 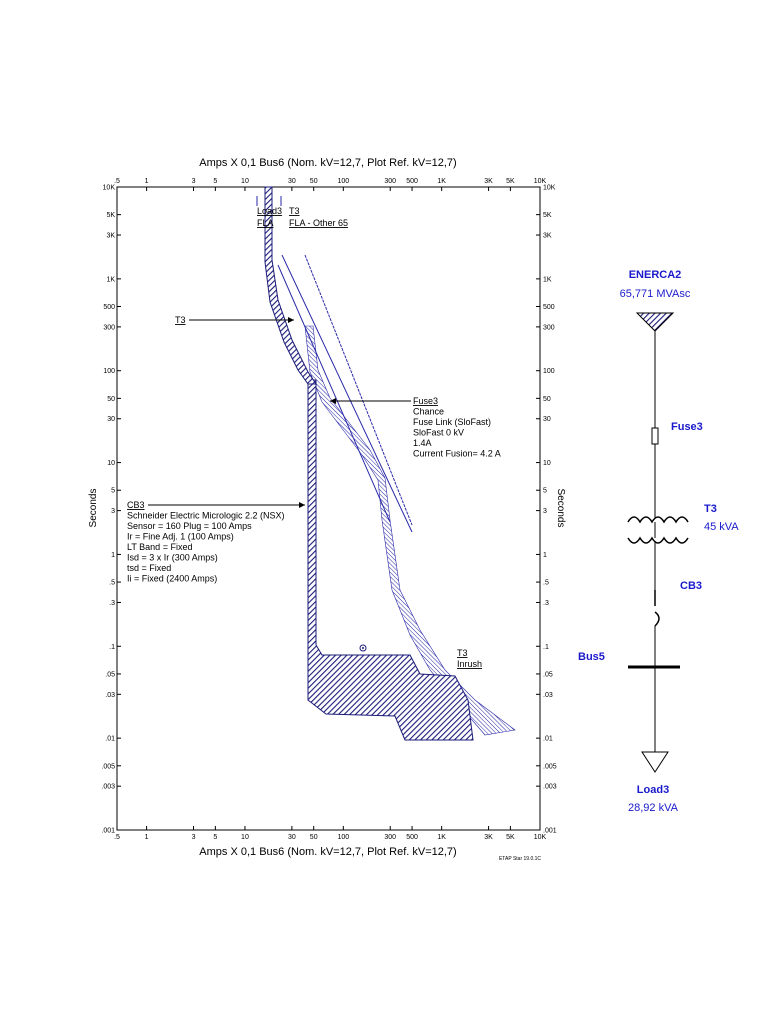 I want to click on bus-label: Bus5, so click(x=591, y=657).